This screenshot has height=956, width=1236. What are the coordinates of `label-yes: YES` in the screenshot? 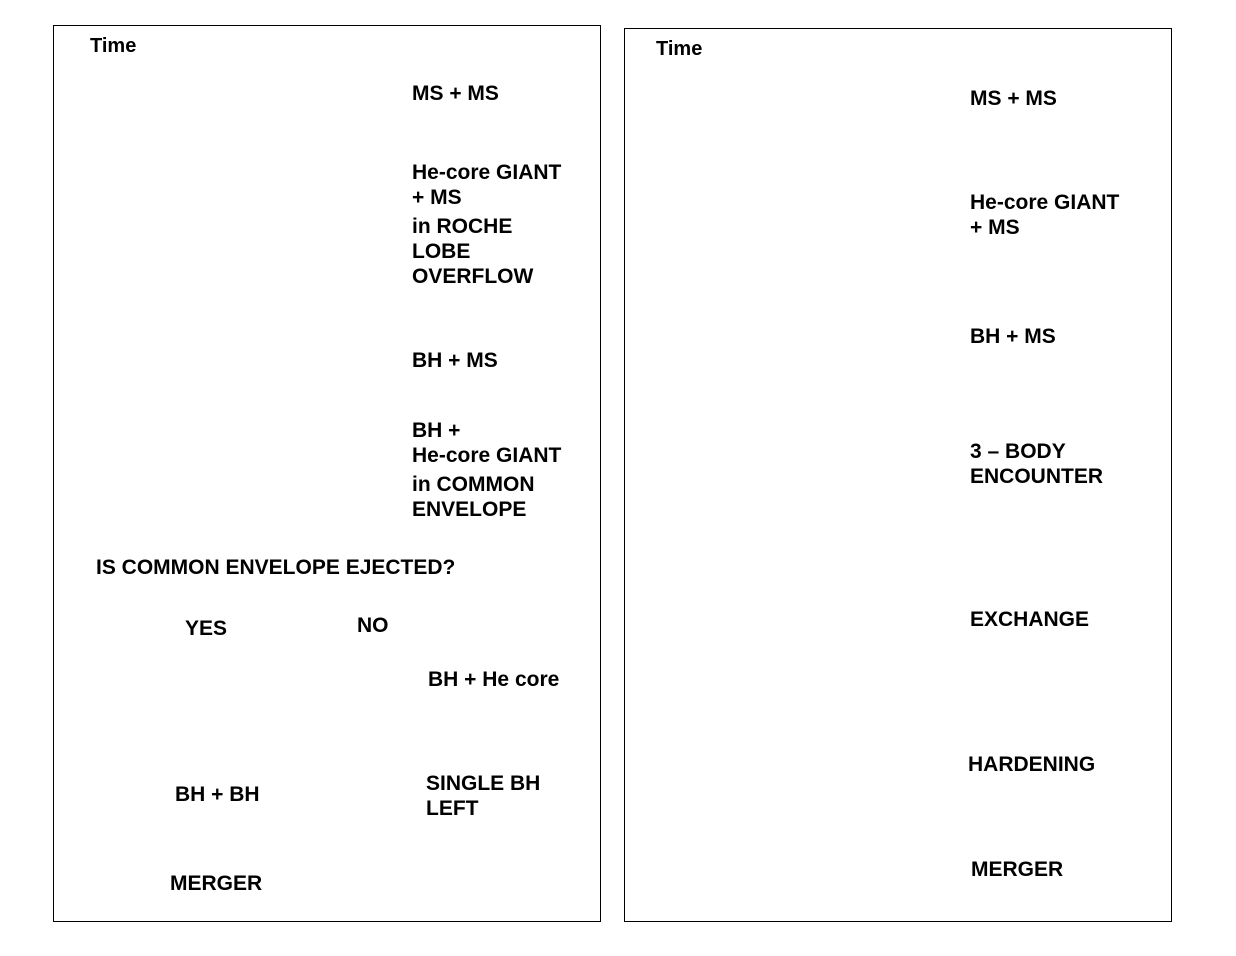 It's located at (206, 628).